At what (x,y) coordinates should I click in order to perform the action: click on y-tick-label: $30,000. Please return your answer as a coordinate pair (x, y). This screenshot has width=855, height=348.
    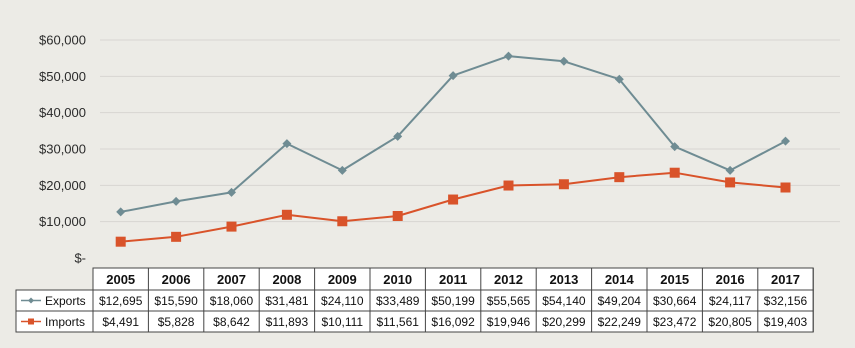
    Looking at the image, I should click on (62, 149).